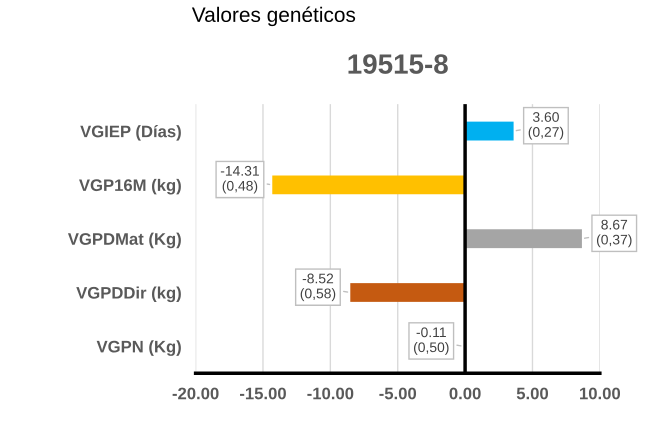 The image size is (652, 434). What do you see at coordinates (239, 180) in the screenshot?
I see `data-label: -14.31 (0,48)` at bounding box center [239, 180].